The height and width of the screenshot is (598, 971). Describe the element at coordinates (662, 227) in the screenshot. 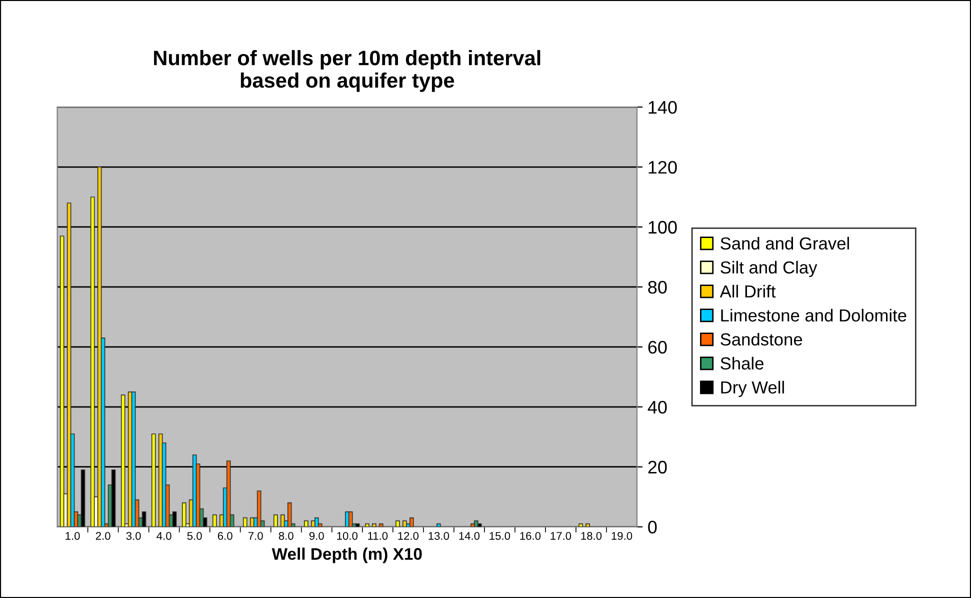

I see `y-tick-label: 100` at that location.